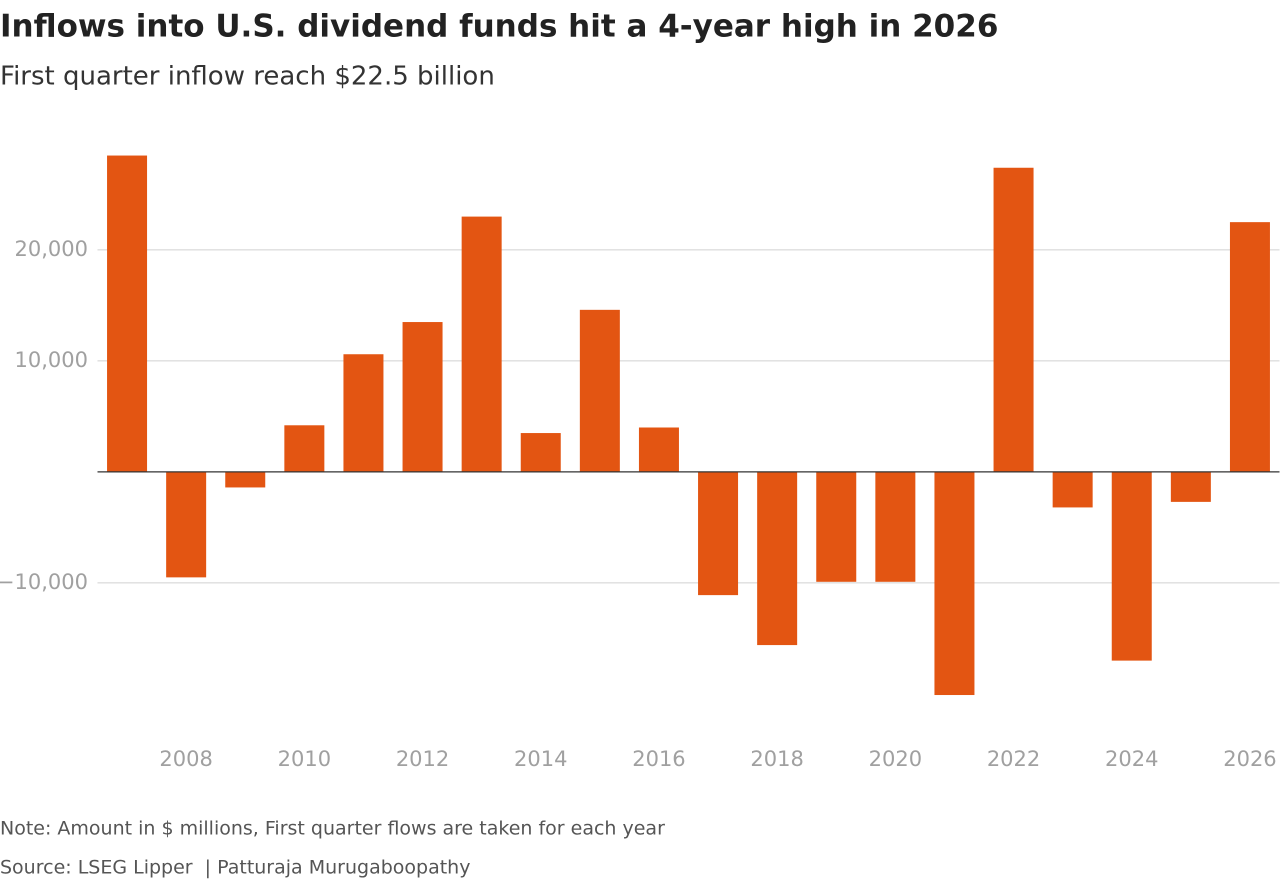 The height and width of the screenshot is (885, 1280). What do you see at coordinates (422, 759) in the screenshot?
I see `x-tick-label: 2012` at bounding box center [422, 759].